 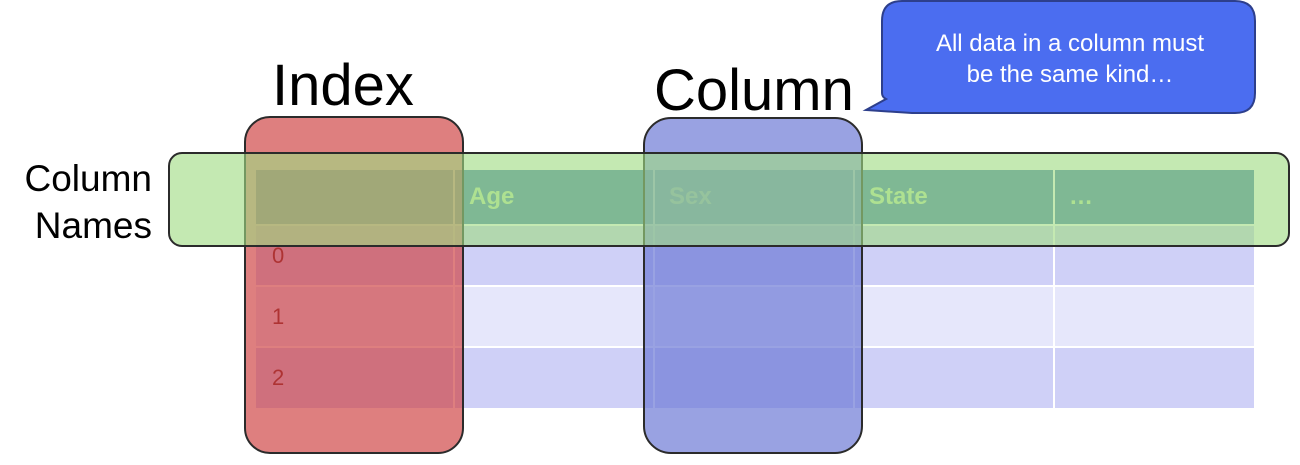 What do you see at coordinates (343, 85) in the screenshot?
I see `index-label: Index` at bounding box center [343, 85].